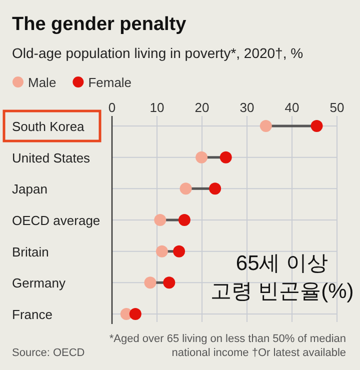 This screenshot has height=370, width=360. What do you see at coordinates (282, 277) in the screenshot?
I see `annotation: 65세 이상 고령 빈곤율(%)` at bounding box center [282, 277].